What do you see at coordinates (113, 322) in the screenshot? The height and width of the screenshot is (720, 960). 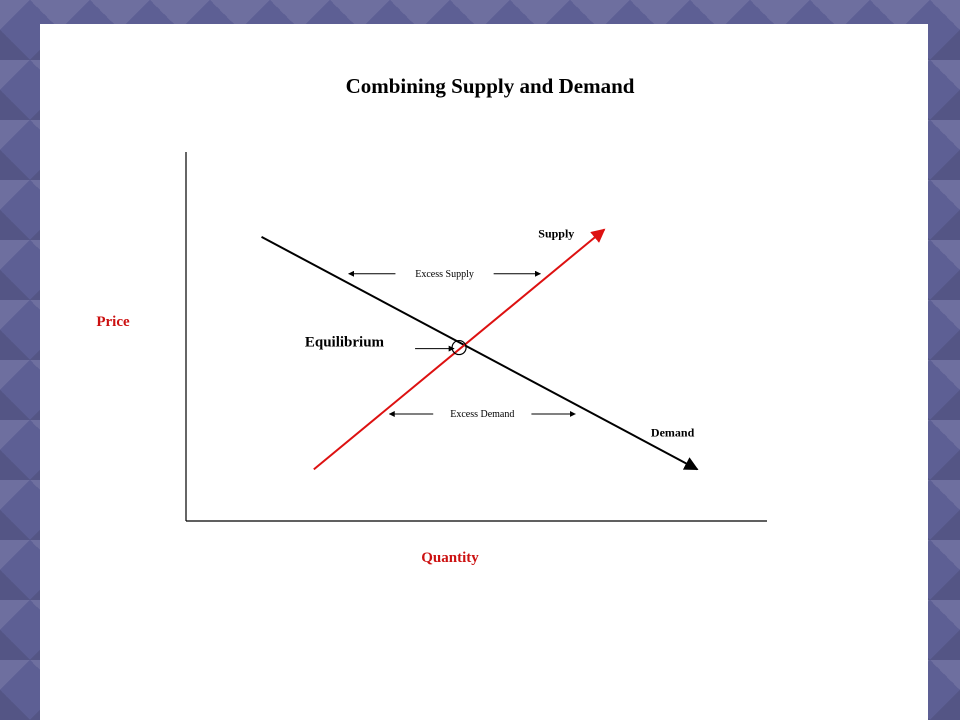 I see `y-axis-label: Price` at bounding box center [113, 322].